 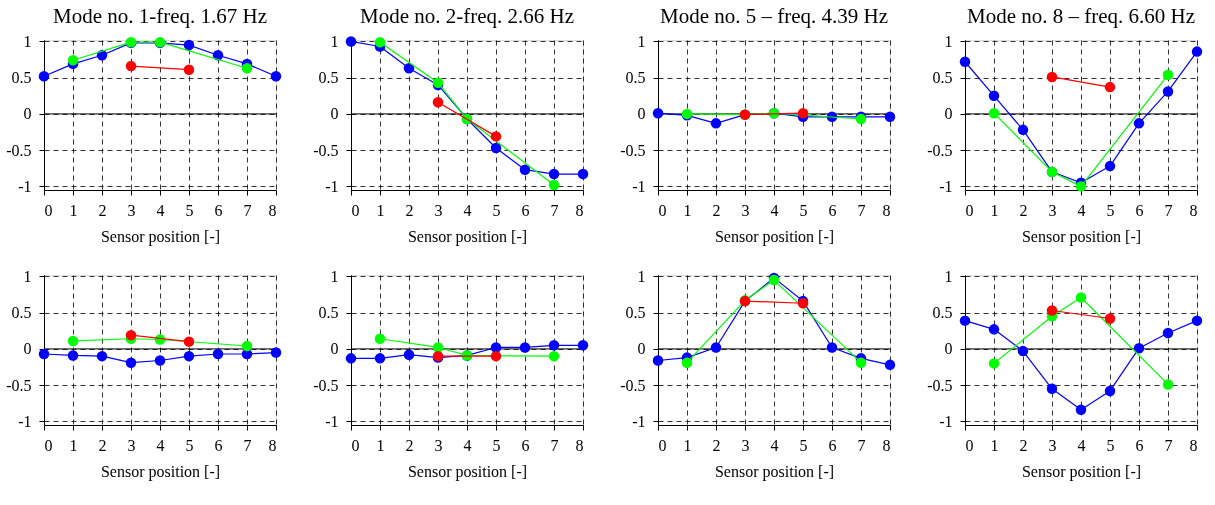 What do you see at coordinates (467, 16) in the screenshot?
I see `chart-title: Mode no. 2-freq. 2.66 Hz` at bounding box center [467, 16].